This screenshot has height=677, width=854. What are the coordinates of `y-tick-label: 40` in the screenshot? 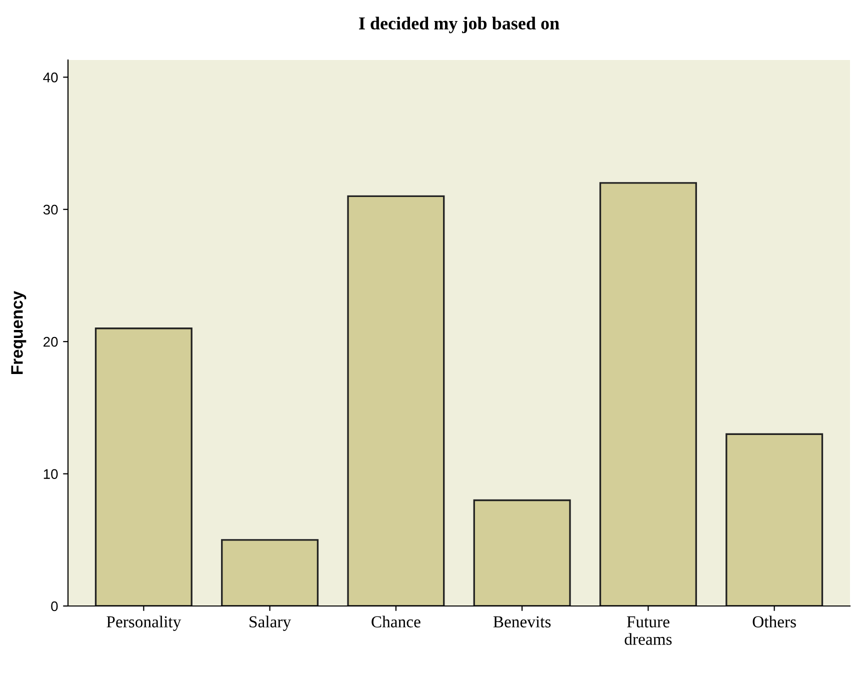 It's located at (50, 77).